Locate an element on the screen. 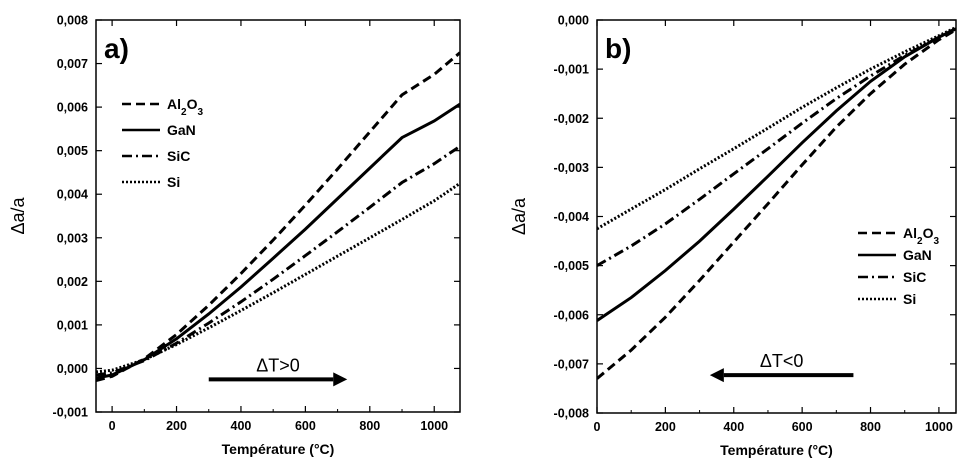 The width and height of the screenshot is (975, 475). y-tick-label: 0,001 is located at coordinates (72, 325).